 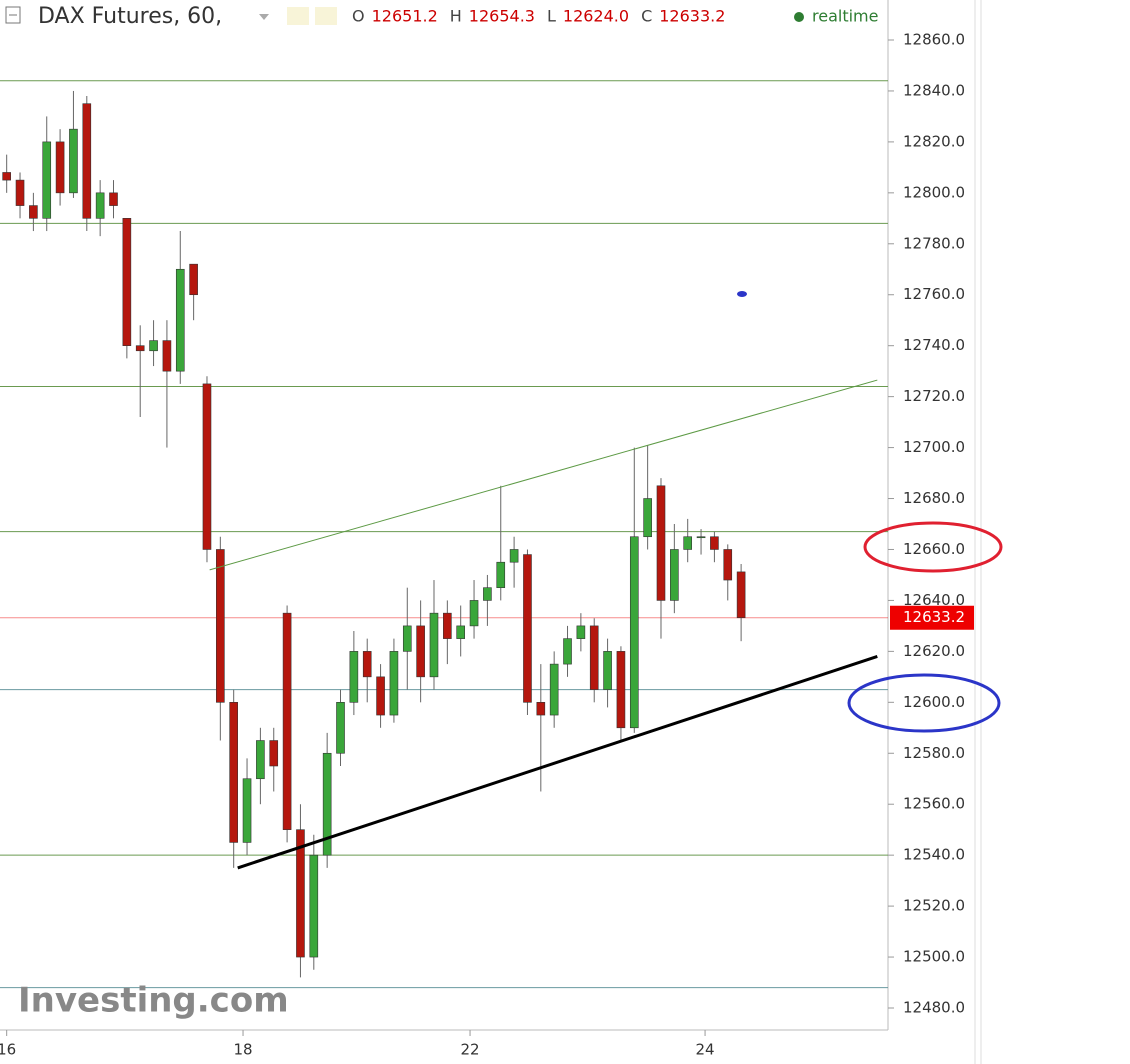 I want to click on legend-value: 12654.3, so click(x=502, y=16).